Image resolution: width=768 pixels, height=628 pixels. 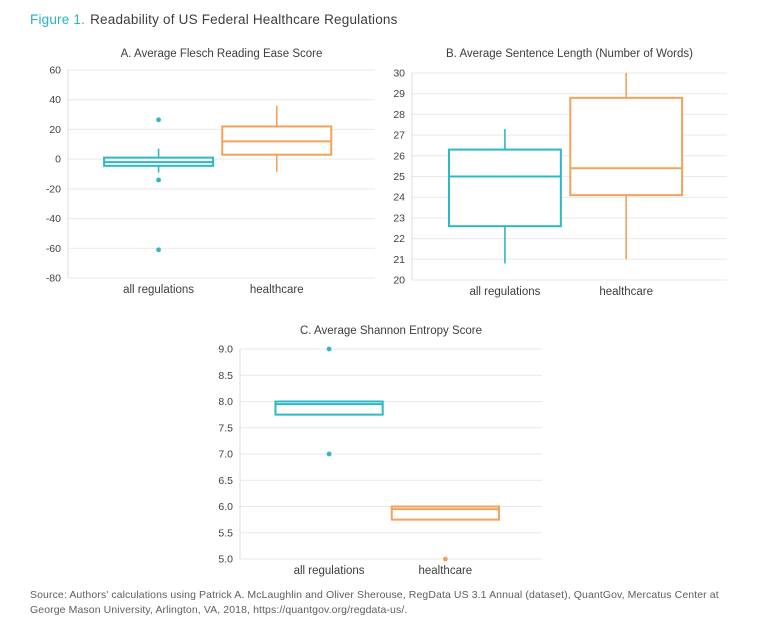 What do you see at coordinates (225, 455) in the screenshot?
I see `y-tick-label: 7.0` at bounding box center [225, 455].